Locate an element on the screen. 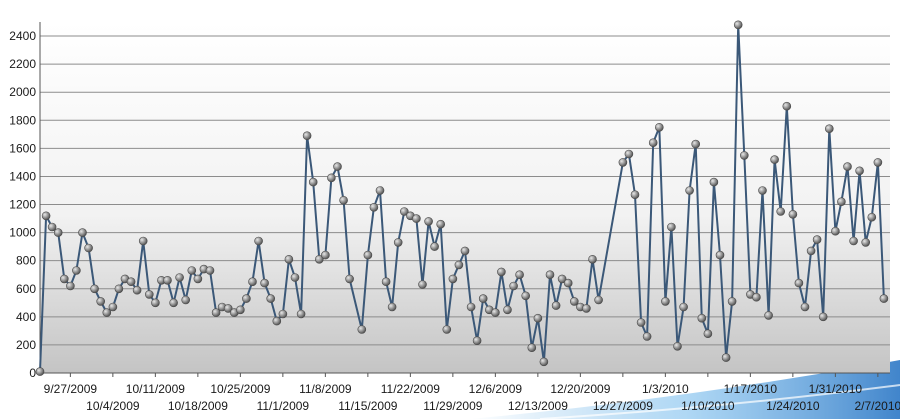  x-tick-label: 10/18/2009 is located at coordinates (198, 406).